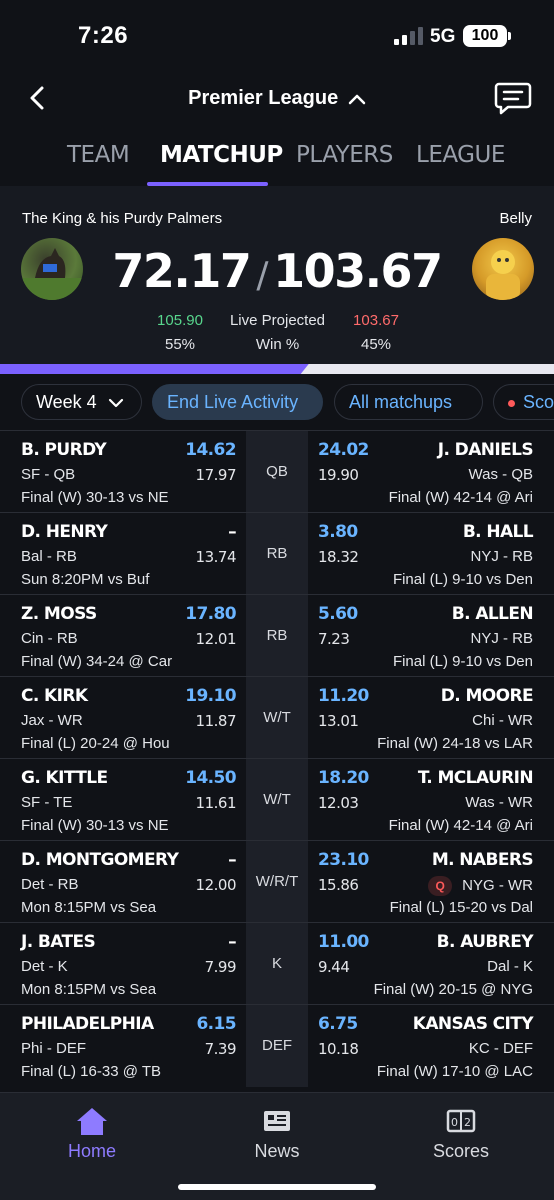 The width and height of the screenshot is (554, 1200). I want to click on right-player-name: D. MOORE, so click(487, 696).